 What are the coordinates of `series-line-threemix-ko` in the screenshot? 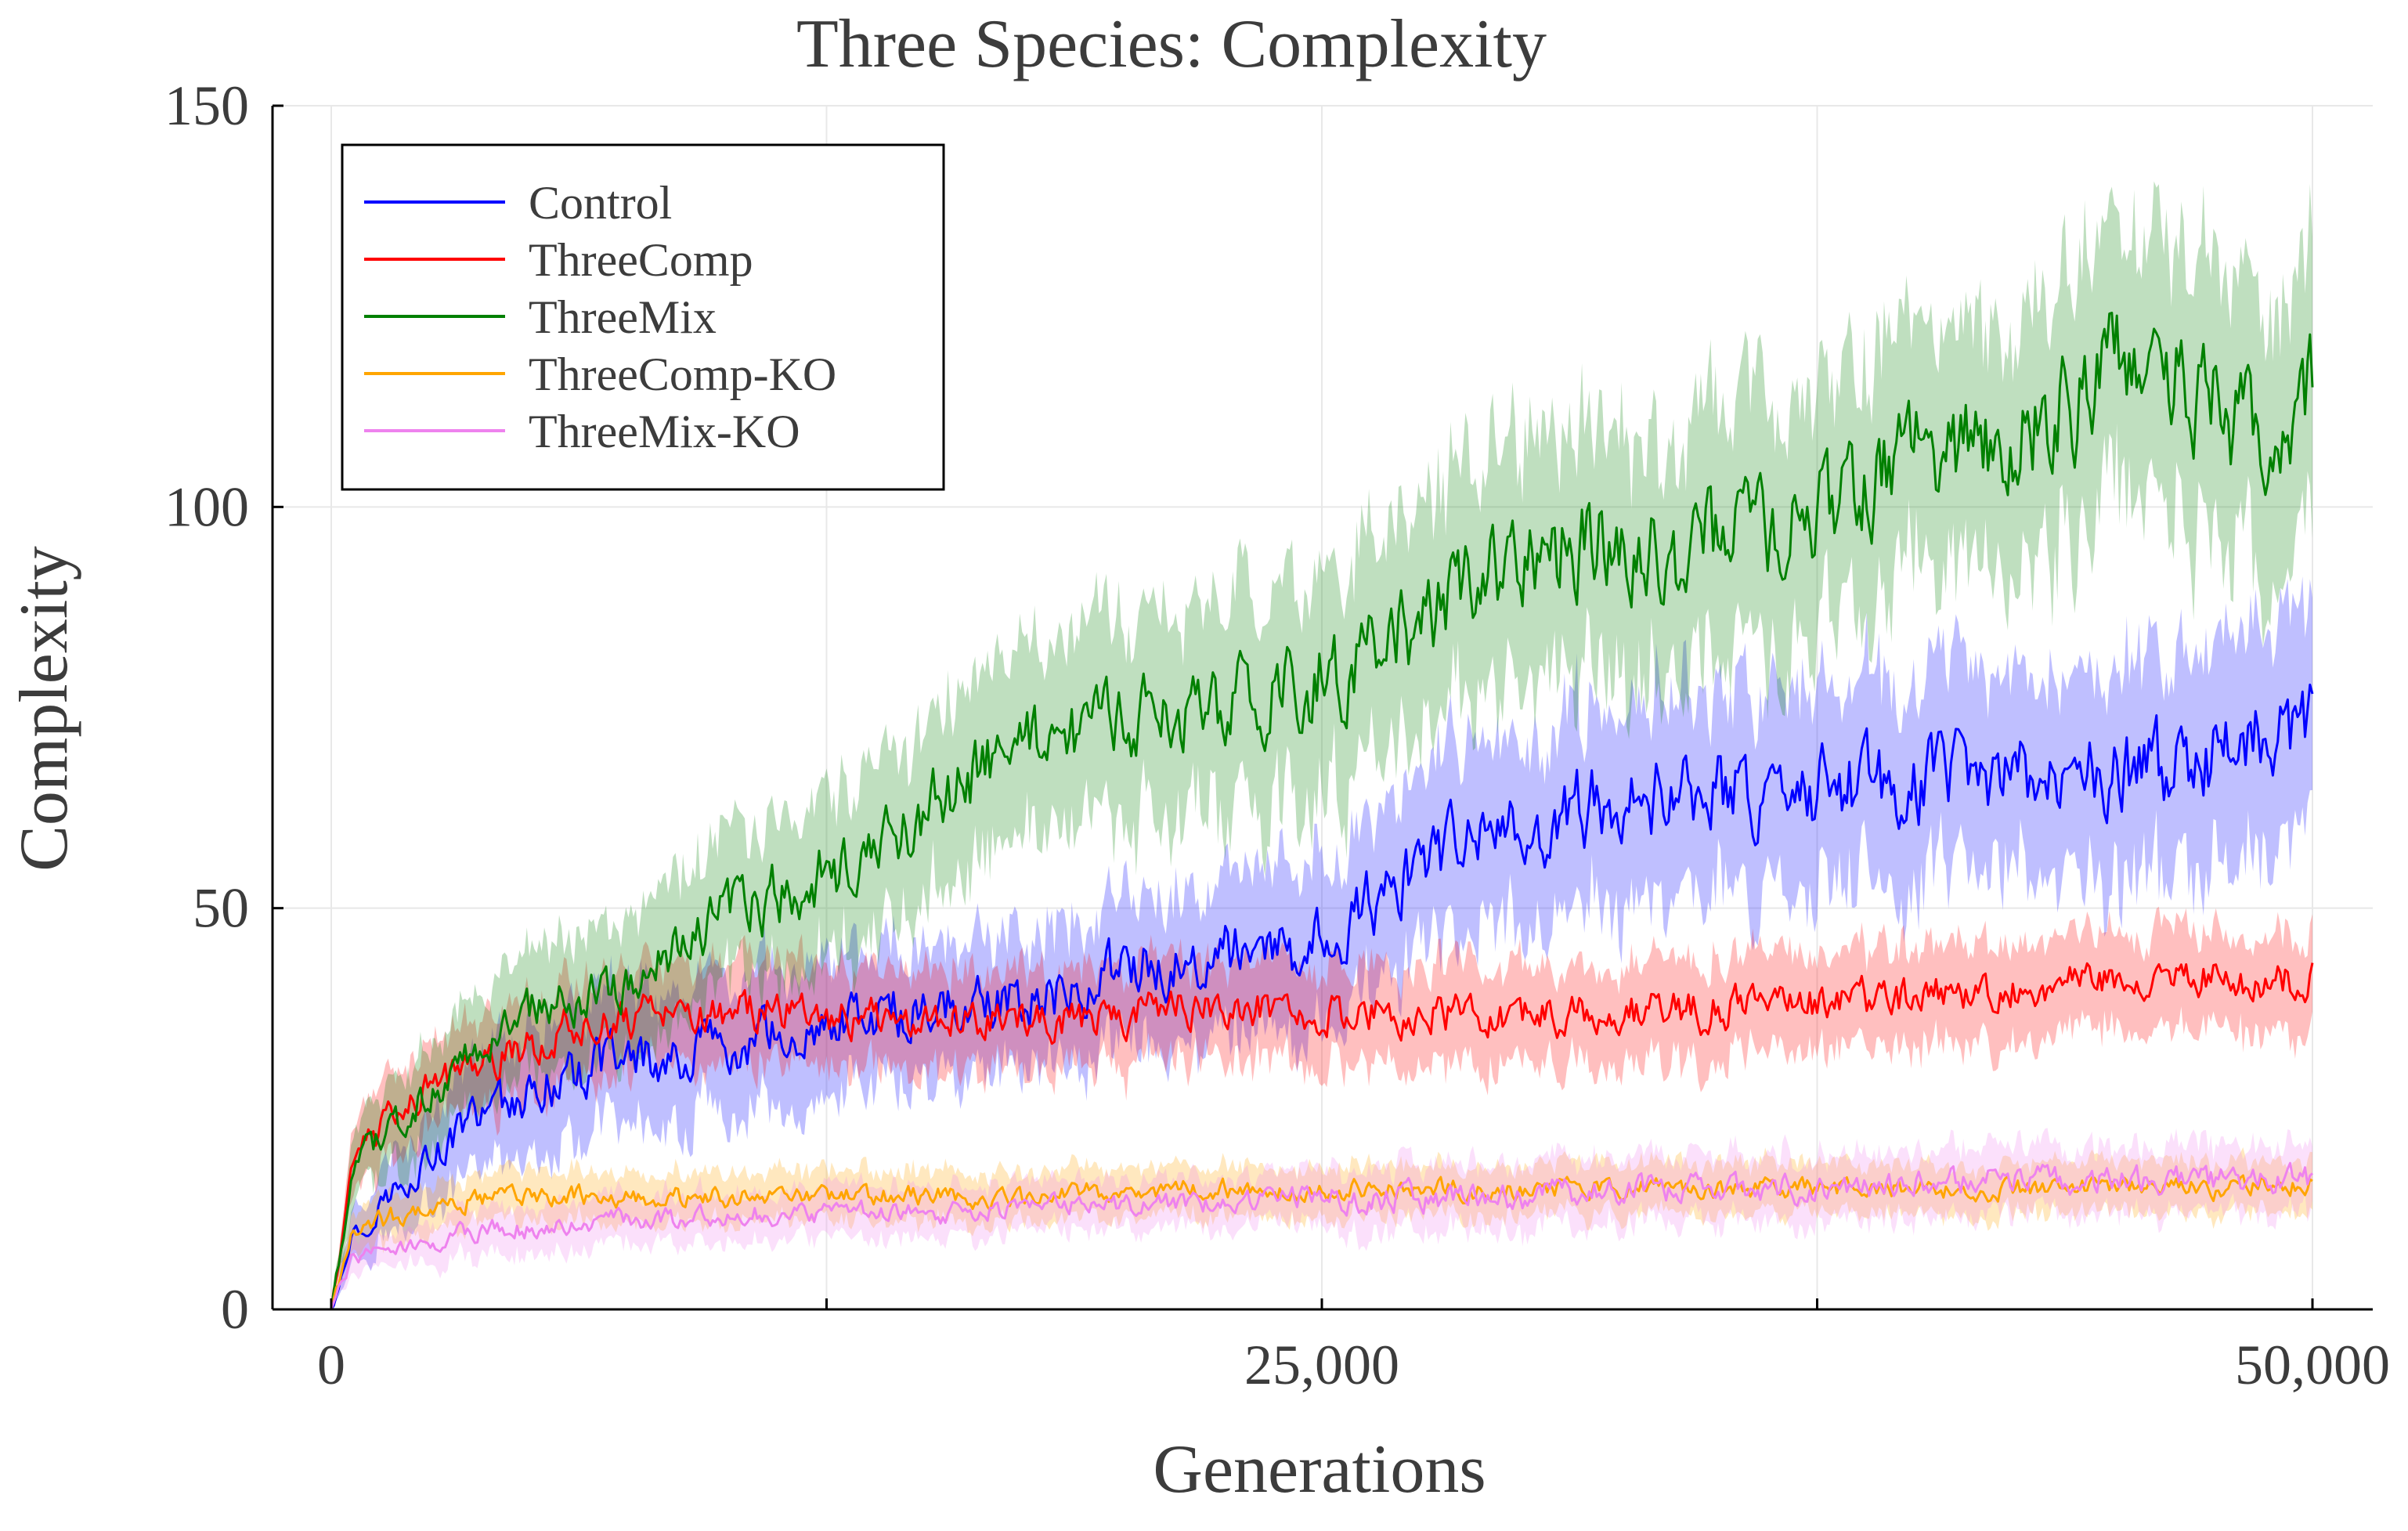 It's located at (1322, 1235).